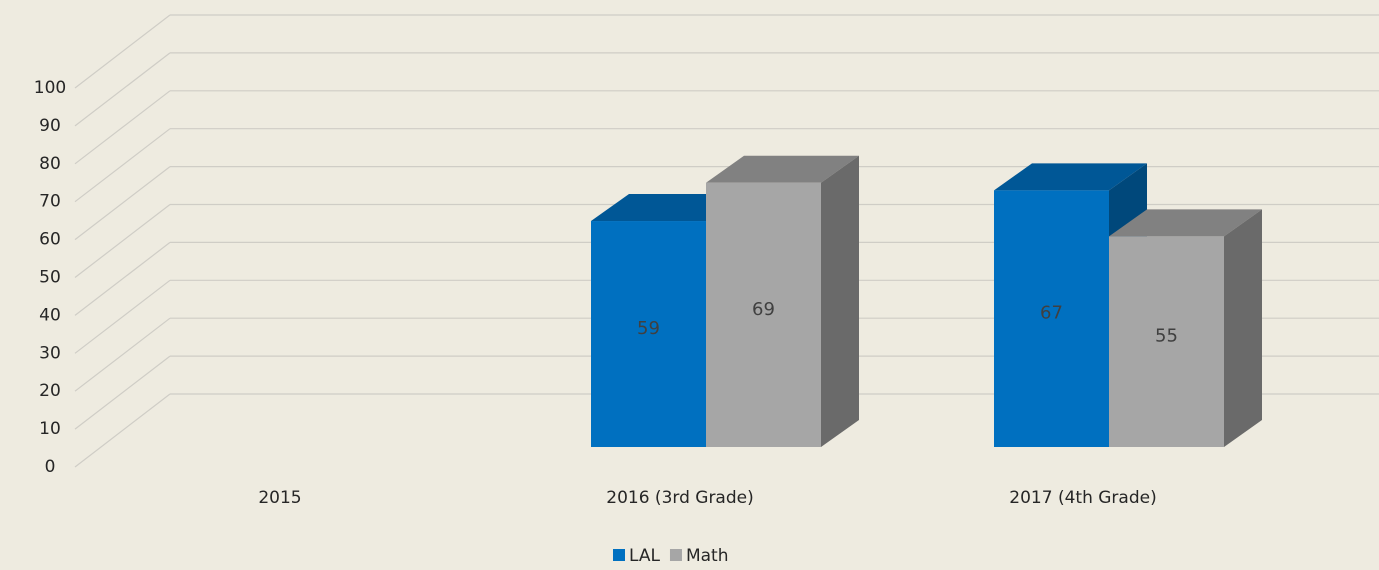  What do you see at coordinates (50, 164) in the screenshot?
I see `y-tick-label: 80` at bounding box center [50, 164].